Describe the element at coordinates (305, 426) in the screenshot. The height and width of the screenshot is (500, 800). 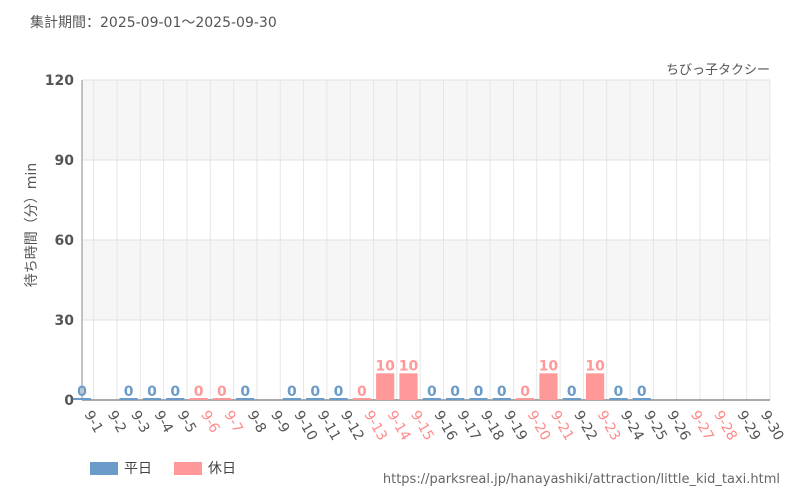
I see `x-tick-label: 9-10` at that location.